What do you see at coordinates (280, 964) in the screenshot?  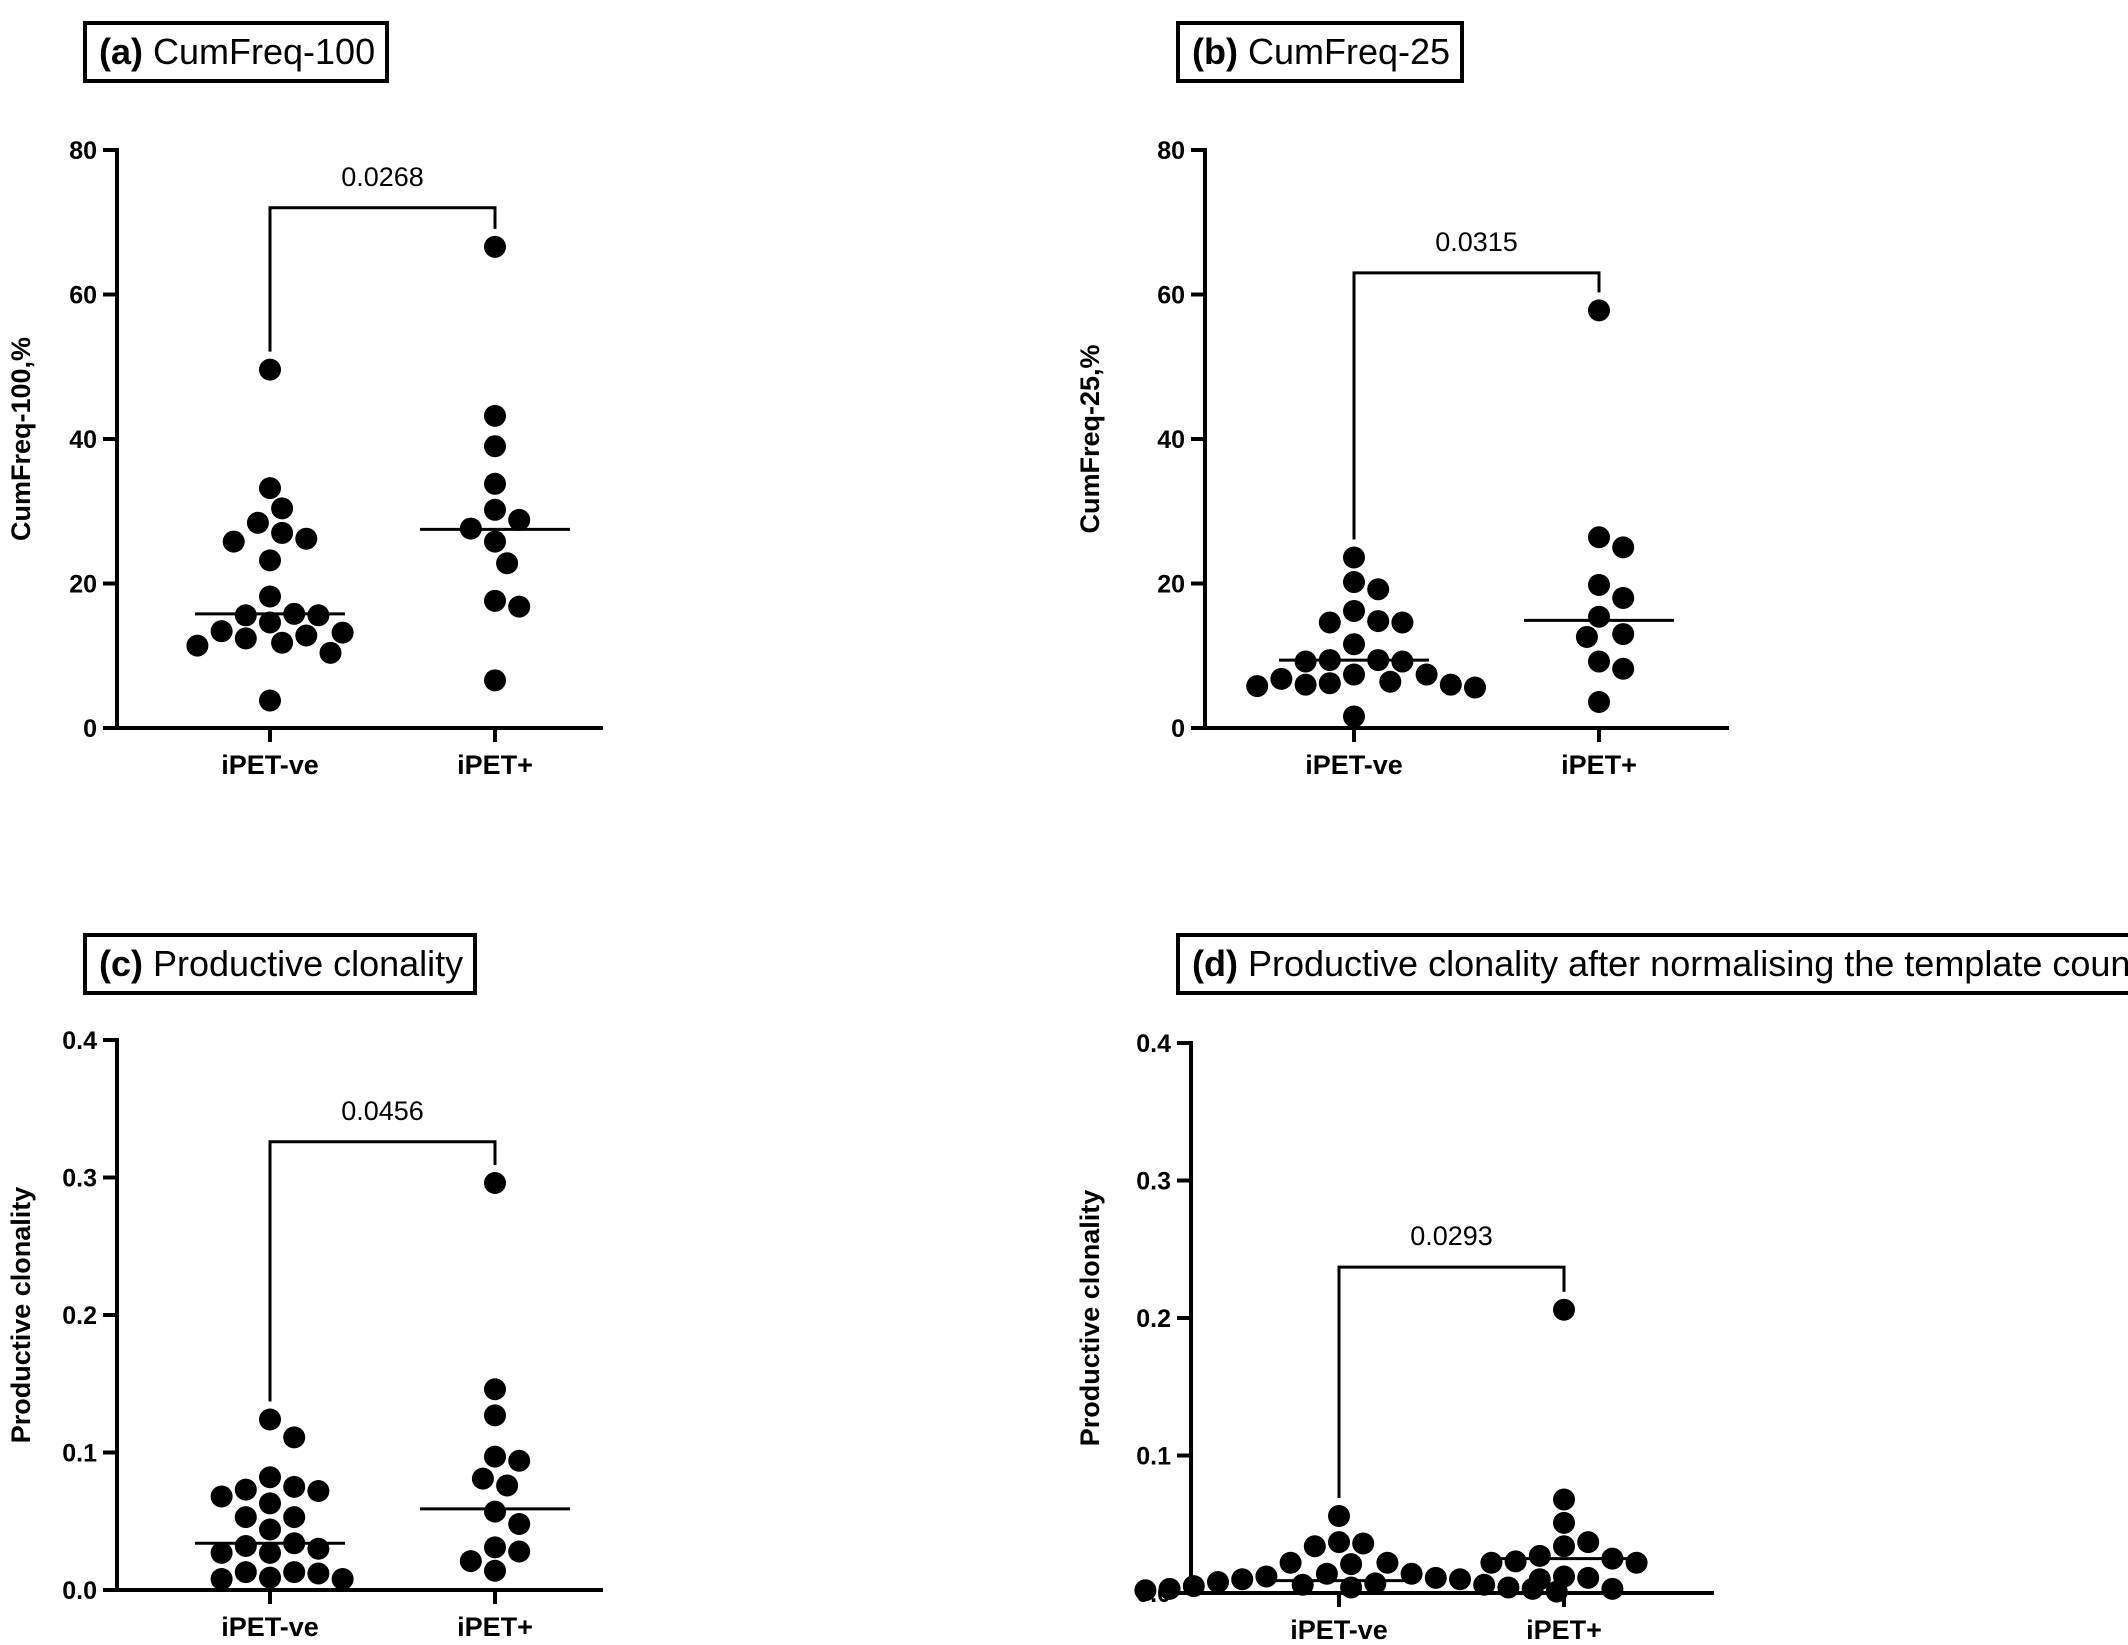 I see `panel-title: (c) Productive clonality` at bounding box center [280, 964].